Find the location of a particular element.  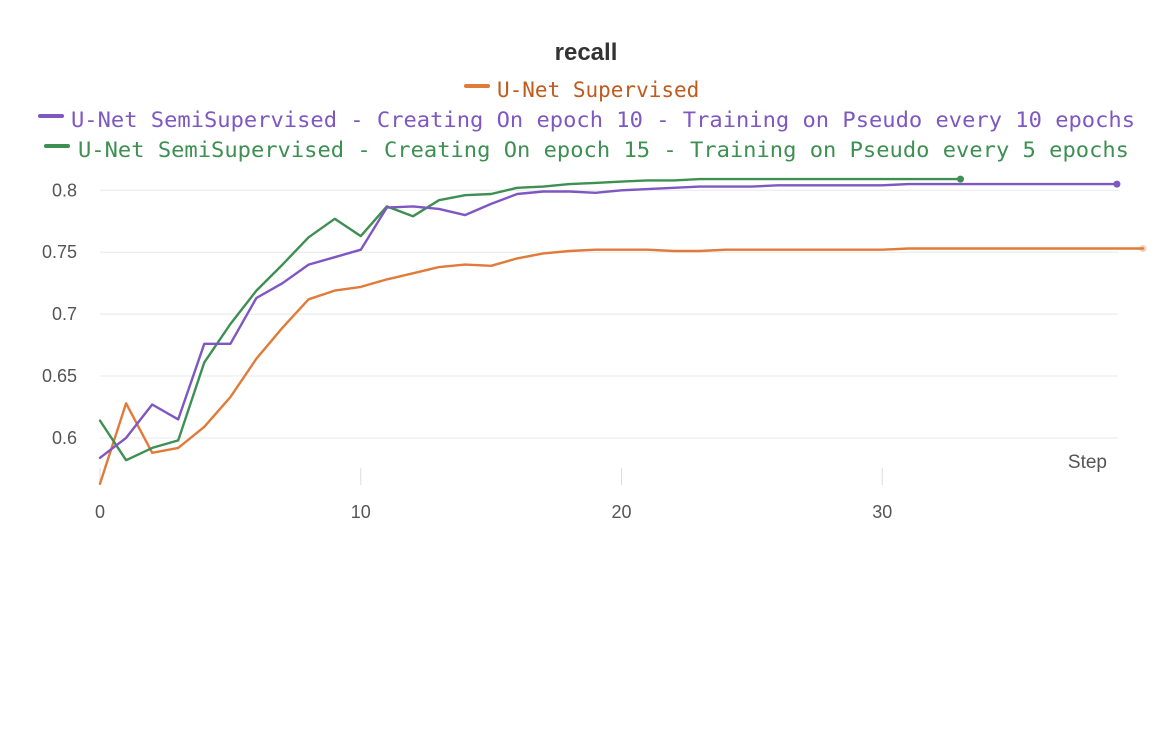

chart-title: recall is located at coordinates (586, 52).